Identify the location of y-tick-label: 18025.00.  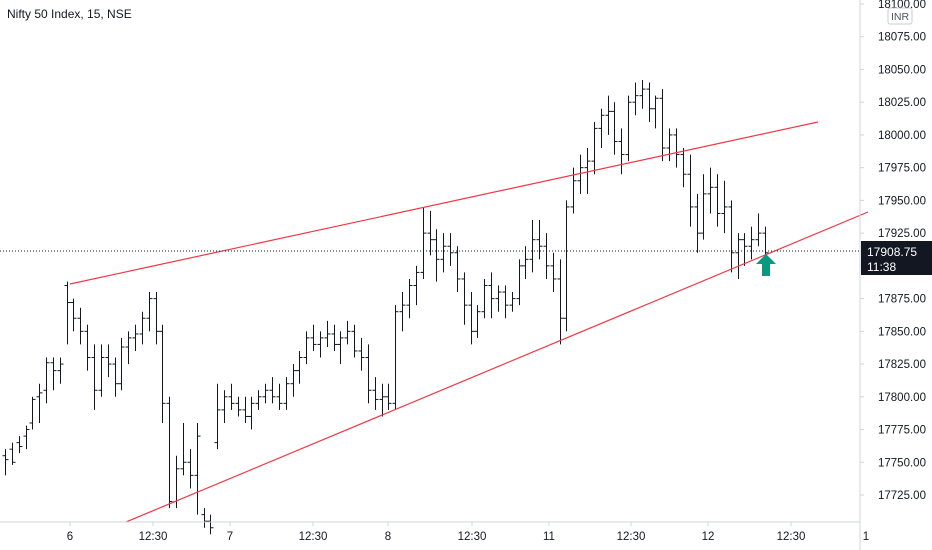
(902, 103).